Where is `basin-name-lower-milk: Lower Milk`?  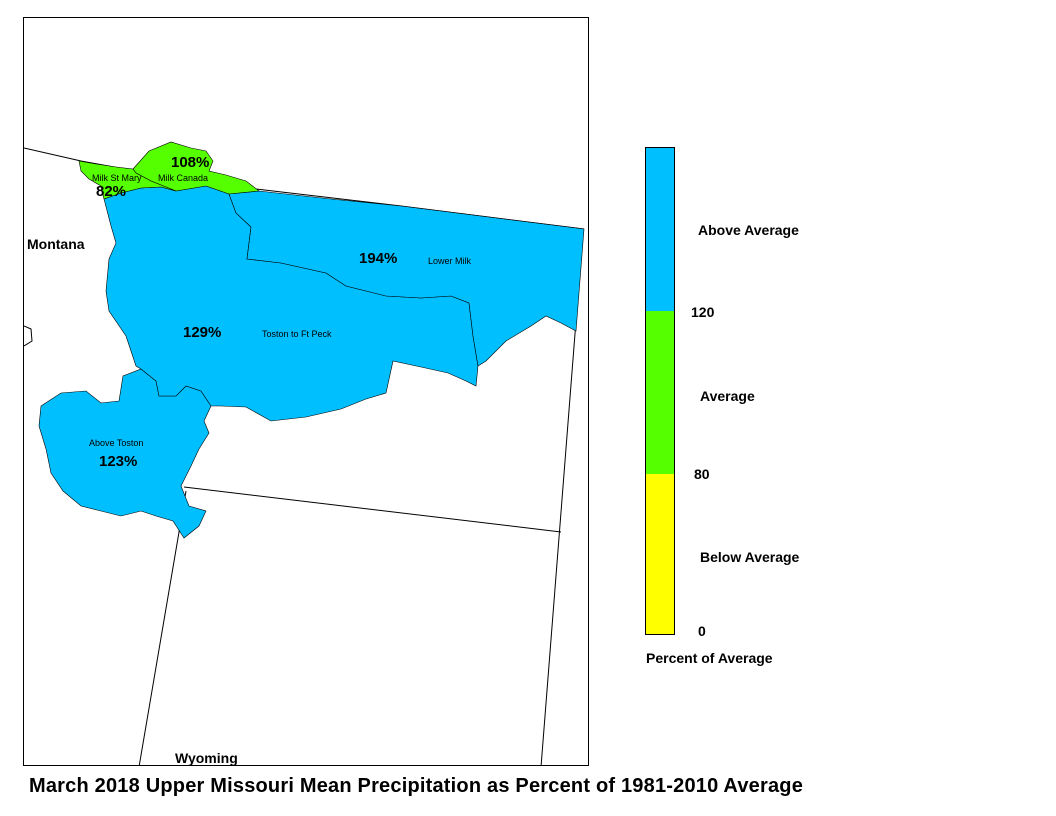 basin-name-lower-milk: Lower Milk is located at coordinates (450, 261).